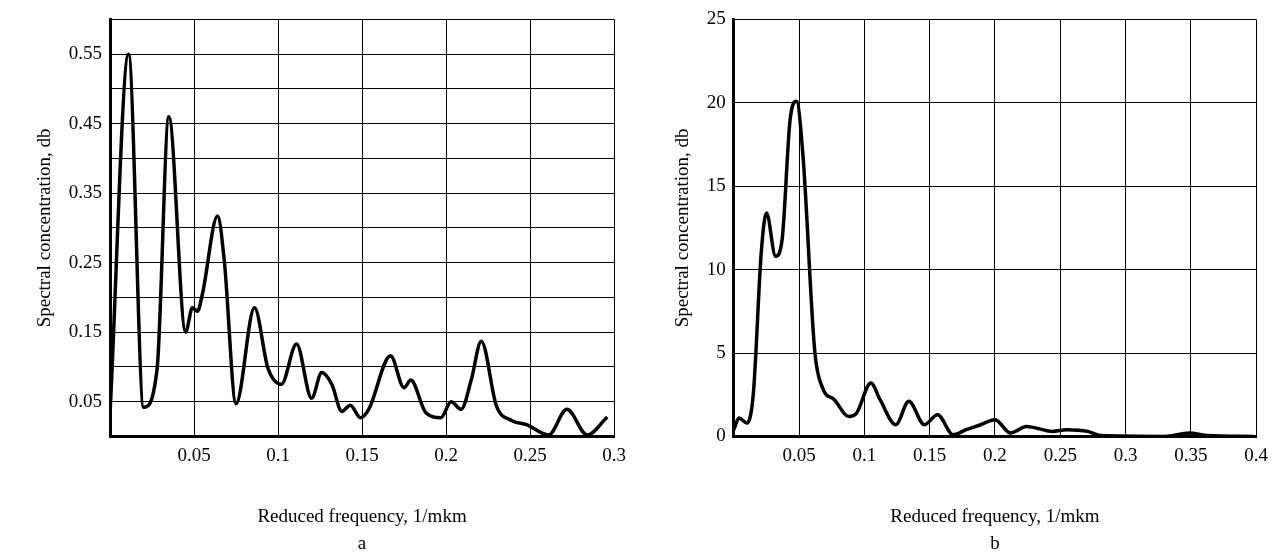  Describe the element at coordinates (362, 543) in the screenshot. I see `text: a` at that location.